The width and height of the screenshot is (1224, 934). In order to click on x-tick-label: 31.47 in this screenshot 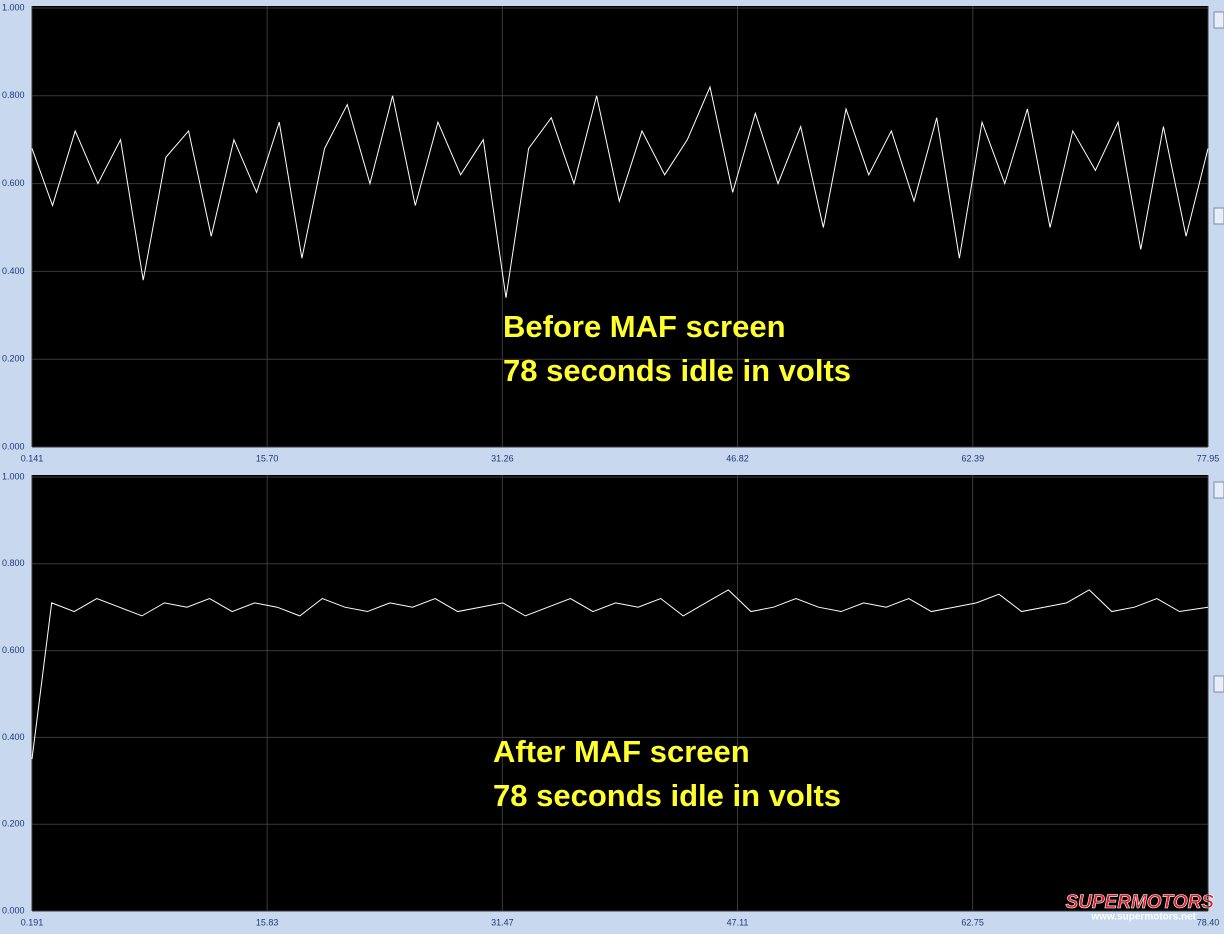, I will do `click(502, 922)`.